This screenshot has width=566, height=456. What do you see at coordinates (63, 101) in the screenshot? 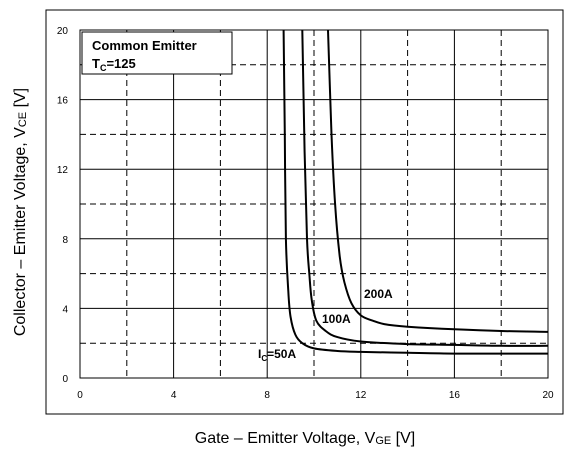
I see `y-tick-label: 16` at bounding box center [63, 101].